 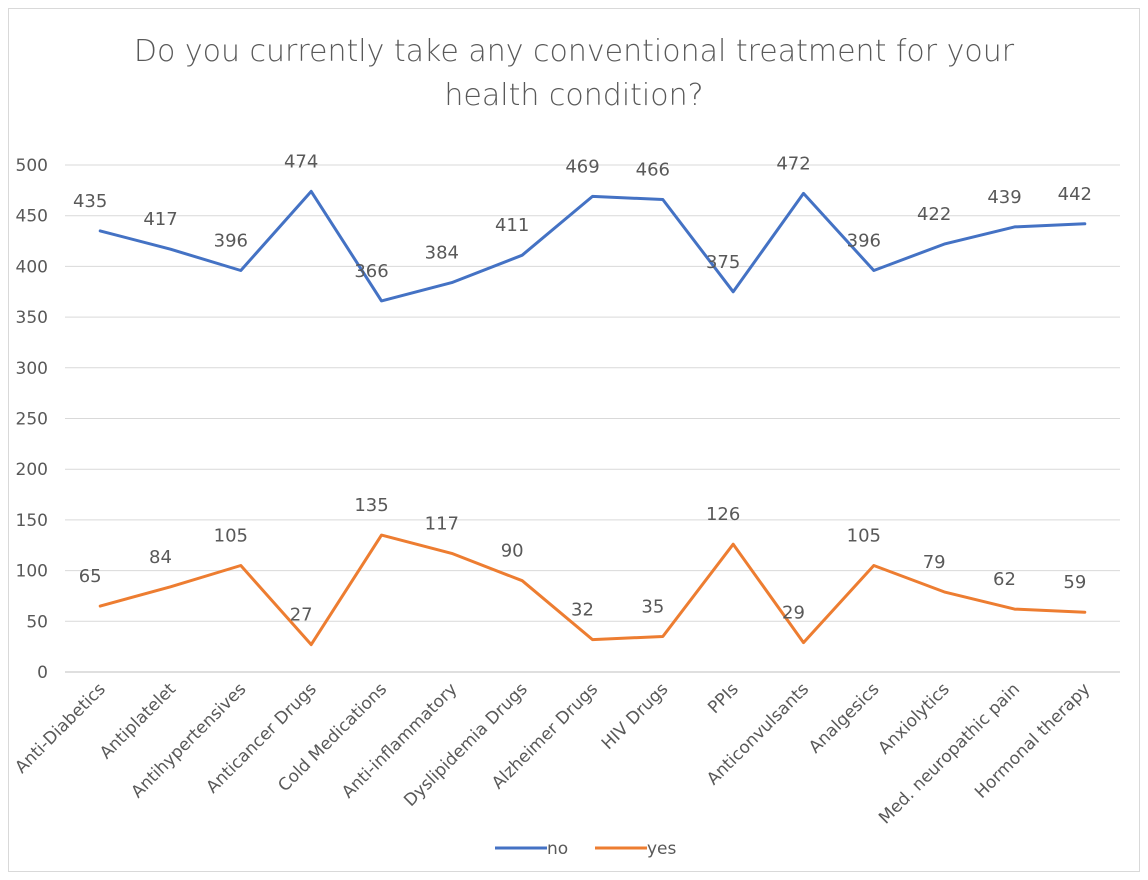 I want to click on y-tick-label: 50, so click(x=37, y=622).